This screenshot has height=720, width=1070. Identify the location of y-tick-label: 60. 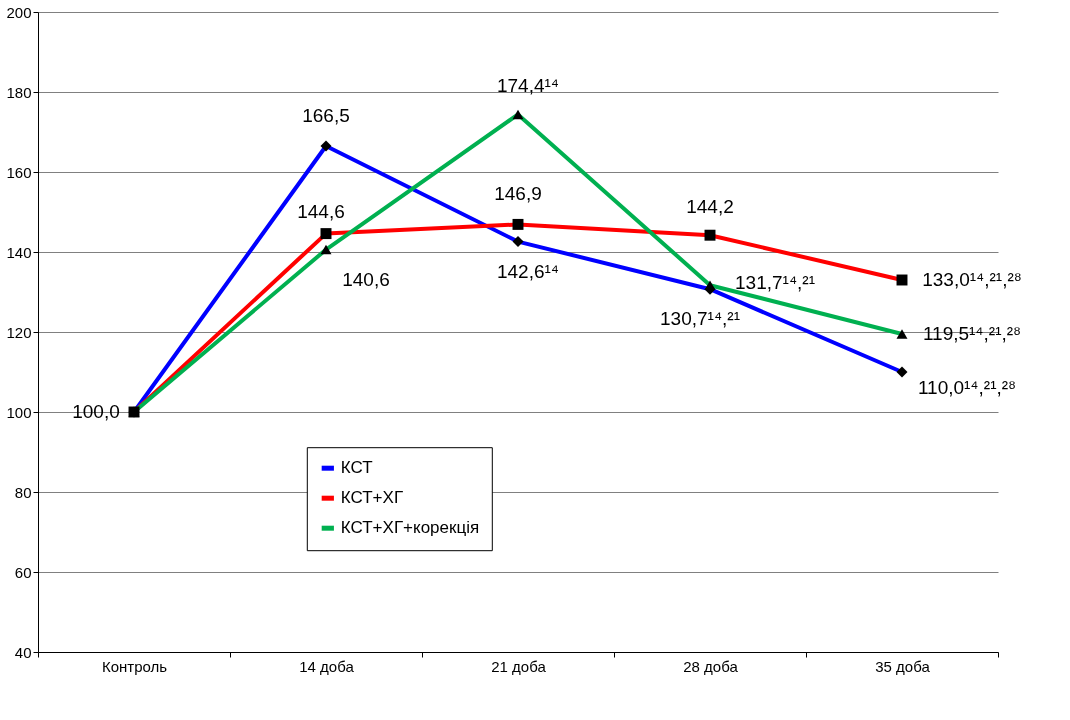
(23, 572).